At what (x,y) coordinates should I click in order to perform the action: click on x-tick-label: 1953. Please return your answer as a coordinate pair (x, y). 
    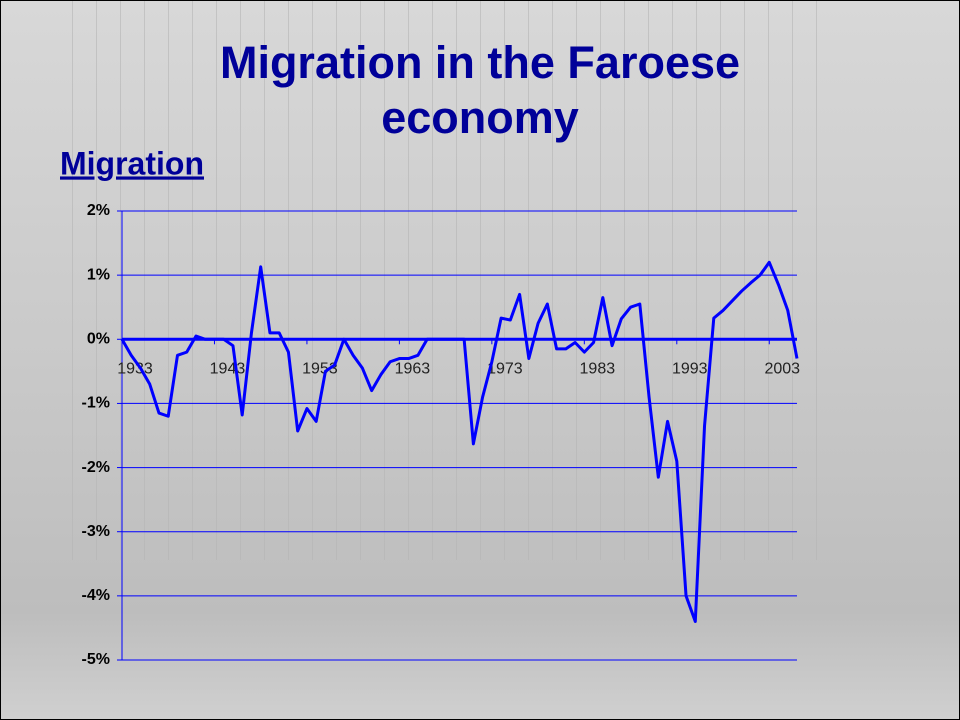
    Looking at the image, I should click on (320, 369).